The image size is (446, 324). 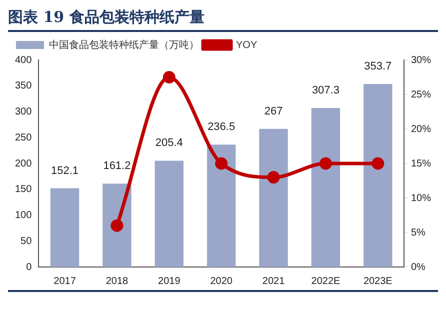 I want to click on legend-label: 中国食品包装特种纸产量（万吨）, so click(x=124, y=44).